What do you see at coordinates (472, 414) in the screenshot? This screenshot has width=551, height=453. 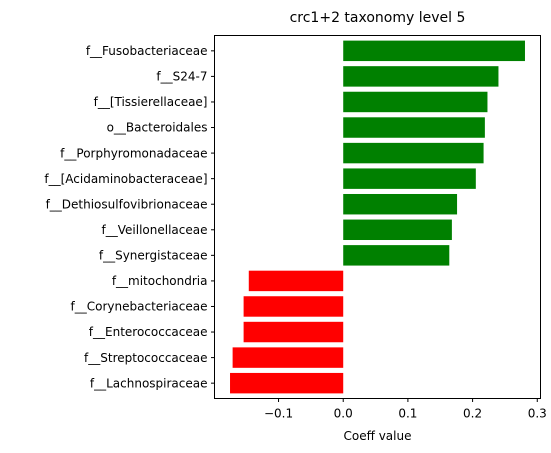 I see `x-tick-label: 0.2` at bounding box center [472, 414].